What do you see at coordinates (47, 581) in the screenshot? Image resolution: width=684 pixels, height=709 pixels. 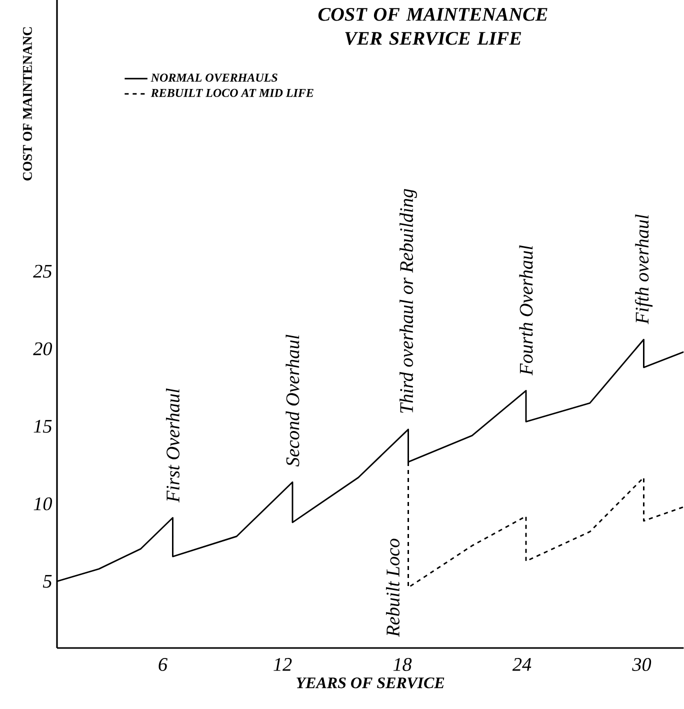 I see `y-tick-label: 5` at bounding box center [47, 581].